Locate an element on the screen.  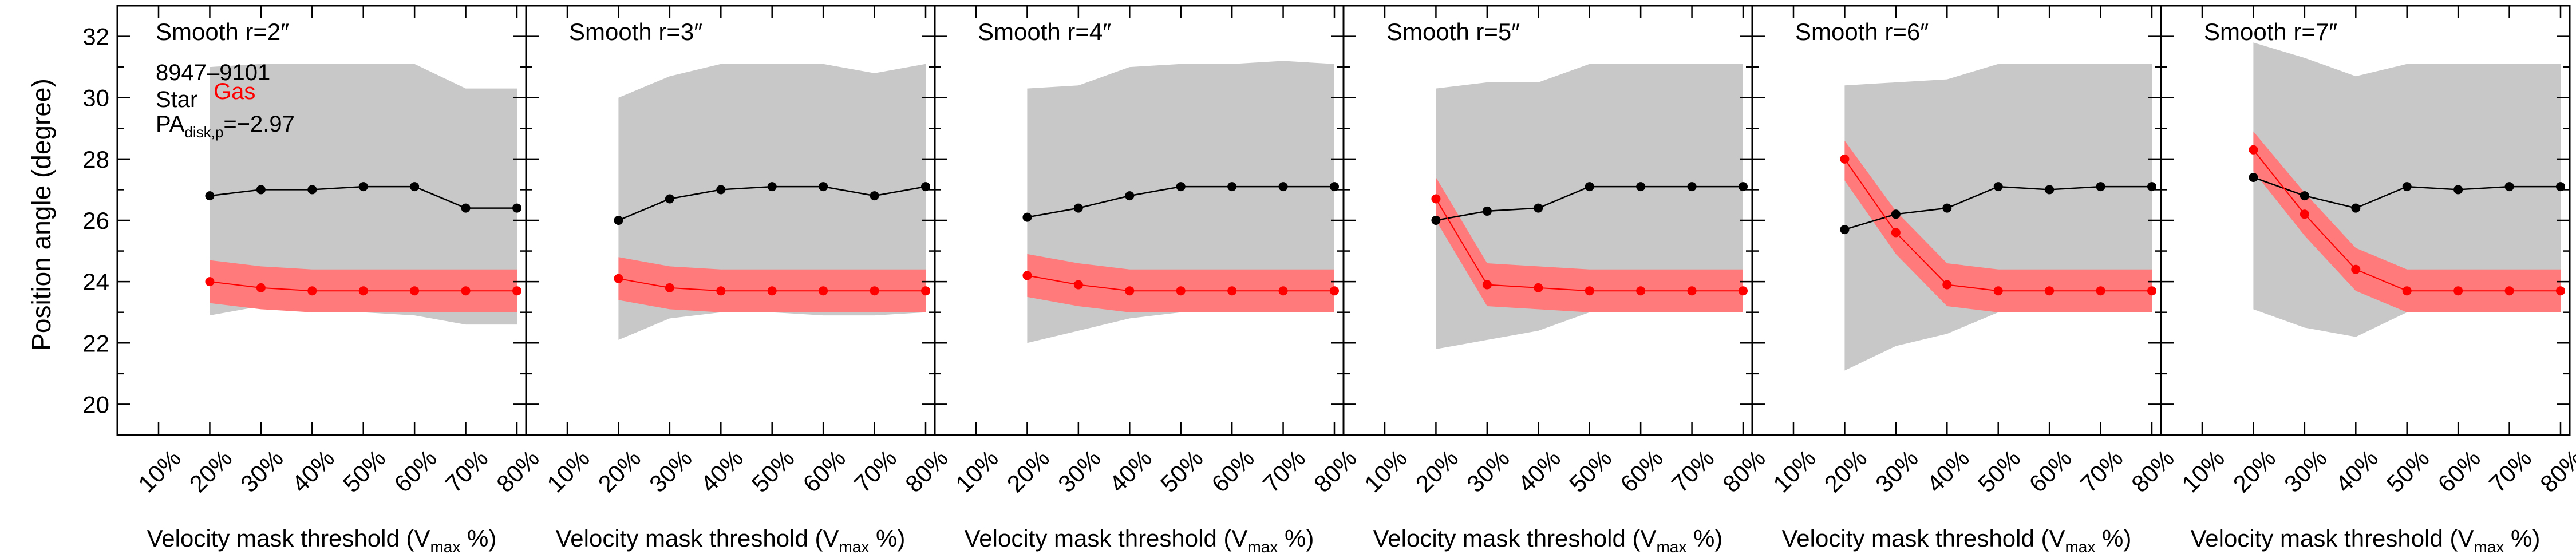
panel-title: Smooth r=3″ is located at coordinates (635, 31).